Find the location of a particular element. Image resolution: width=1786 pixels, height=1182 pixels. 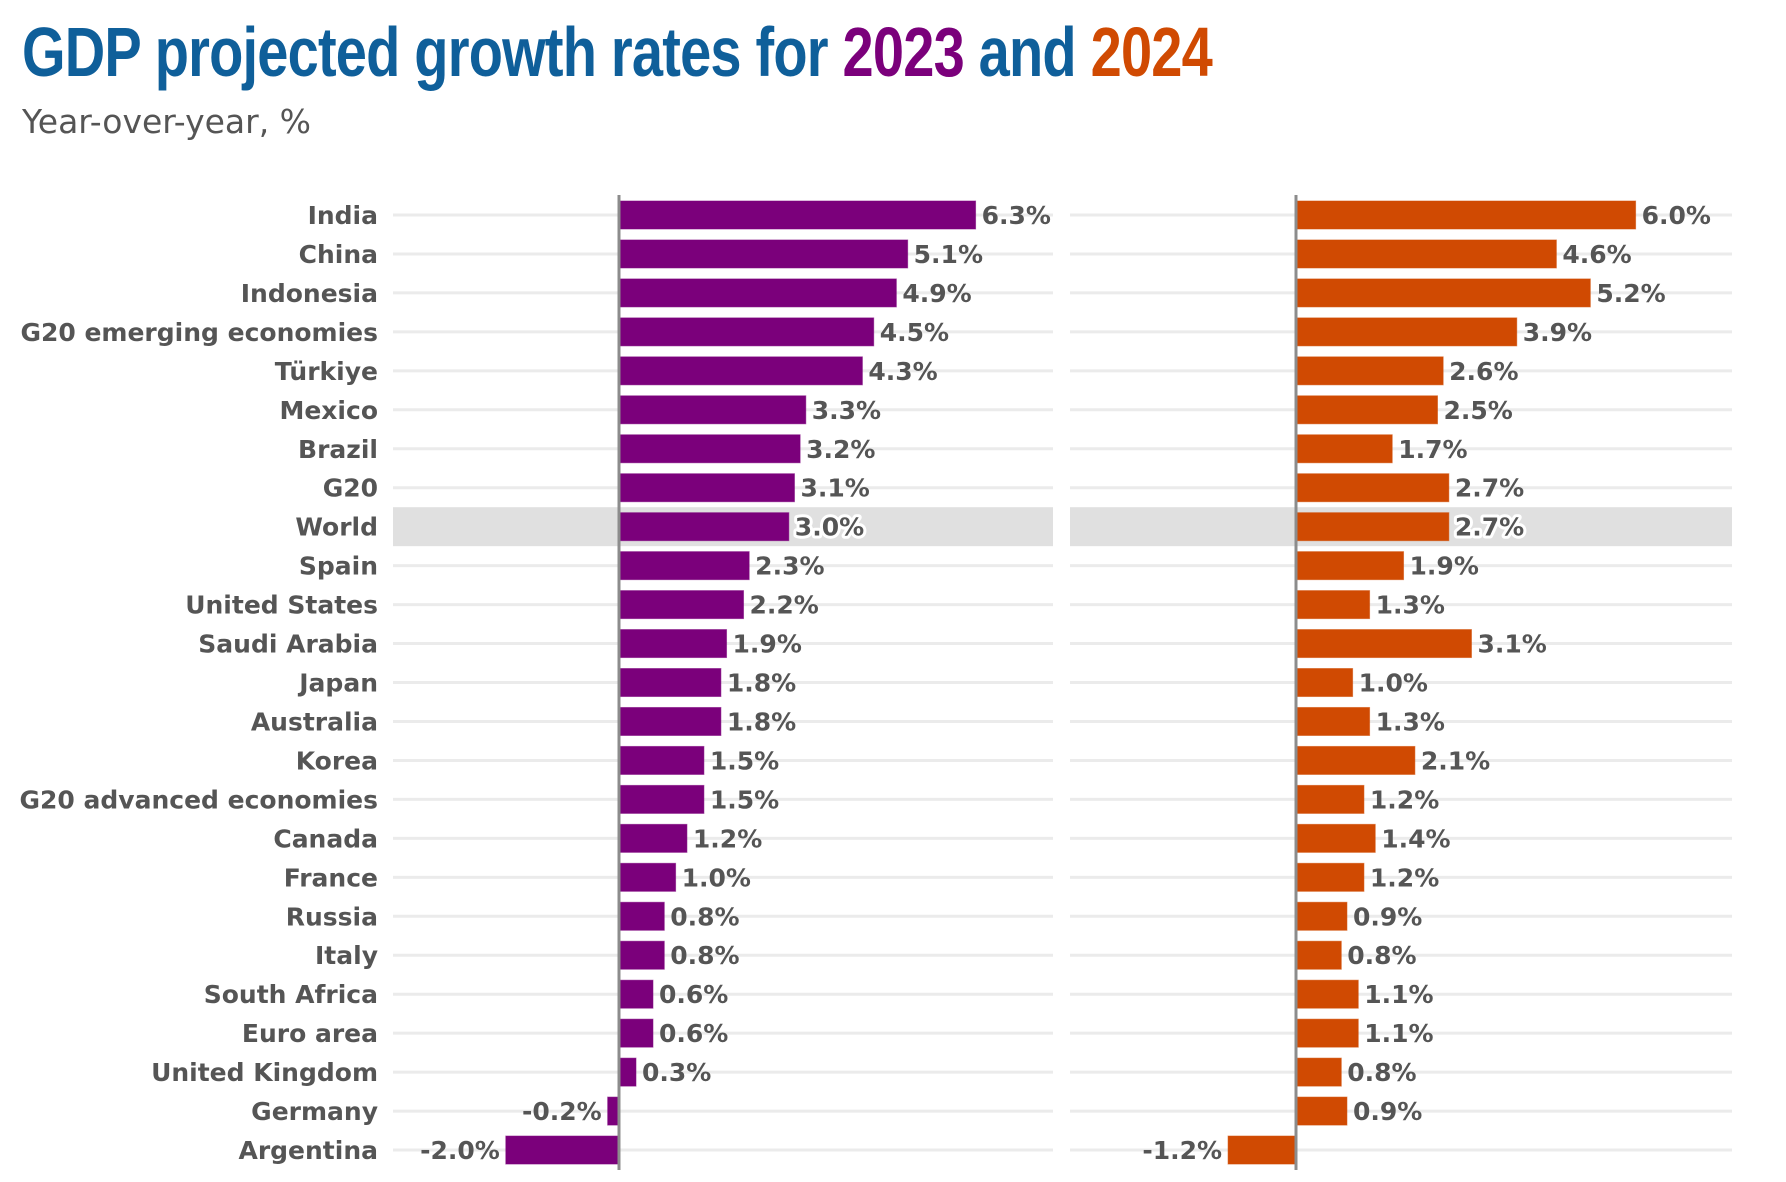

value-label-2023: 0.8% is located at coordinates (704, 955).